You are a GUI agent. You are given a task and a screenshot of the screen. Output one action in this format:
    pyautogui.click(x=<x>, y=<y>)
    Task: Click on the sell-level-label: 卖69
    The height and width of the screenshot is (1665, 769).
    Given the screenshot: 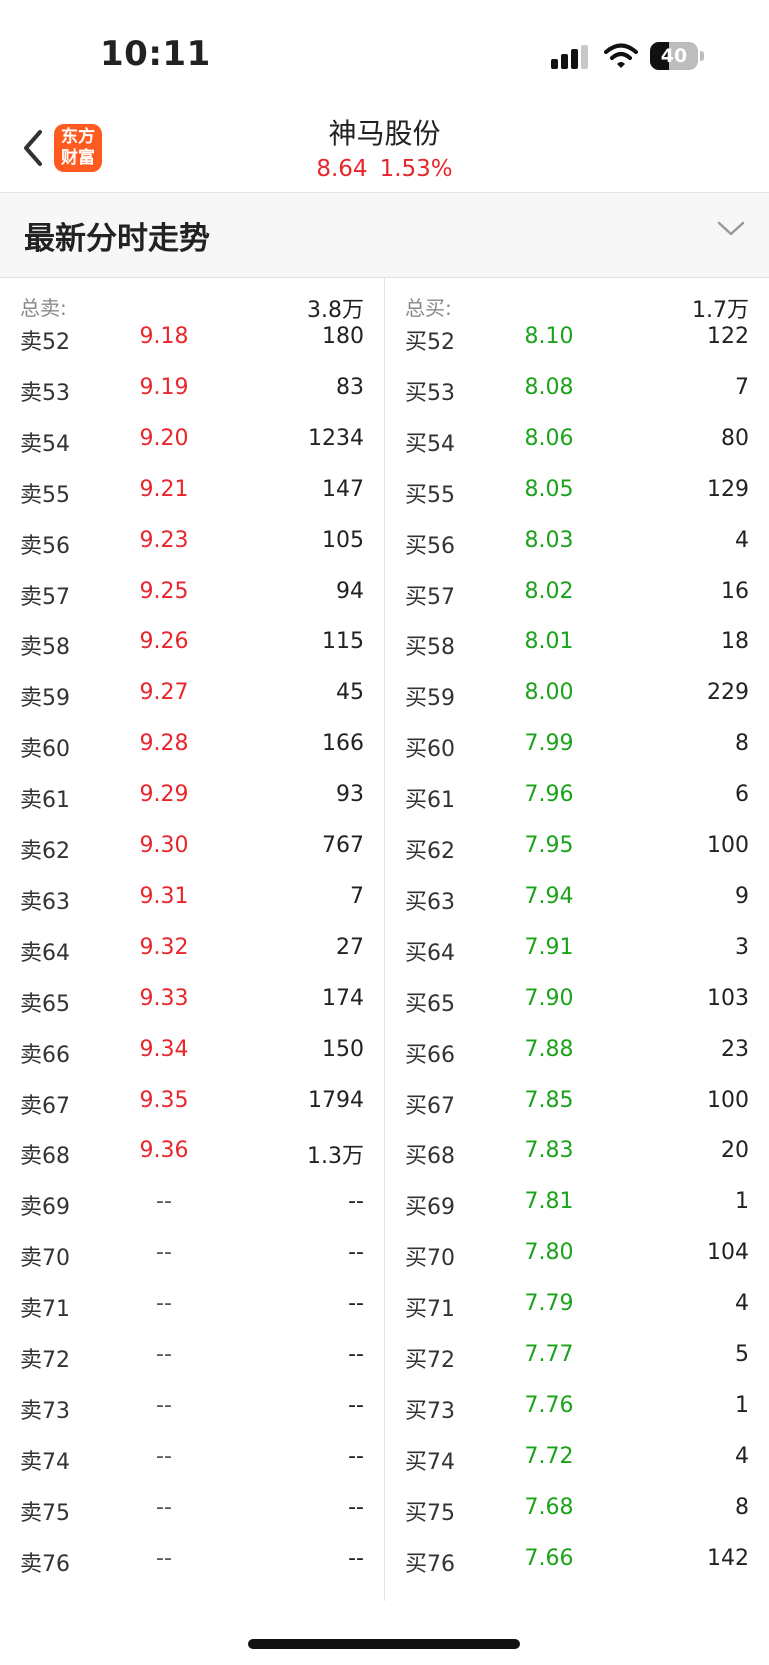 What is the action you would take?
    pyautogui.click(x=45, y=1208)
    